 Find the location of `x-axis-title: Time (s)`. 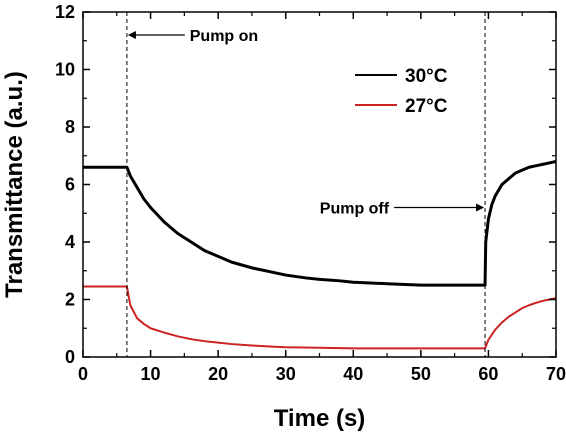

x-axis-title: Time (s) is located at coordinates (320, 418).